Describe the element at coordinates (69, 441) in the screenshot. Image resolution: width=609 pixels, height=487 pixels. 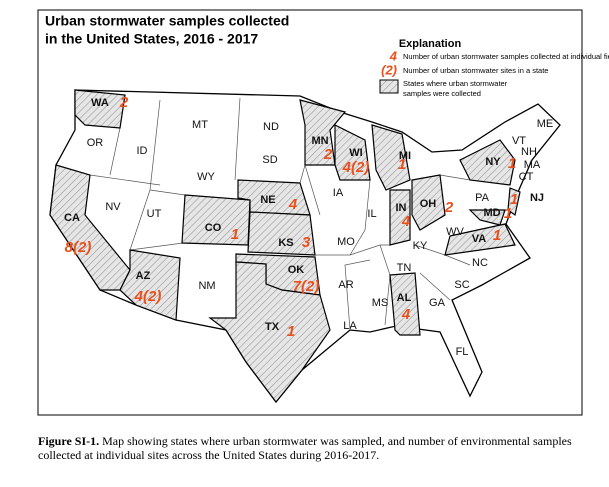
I see `caption-label: Figure SI-1.` at that location.